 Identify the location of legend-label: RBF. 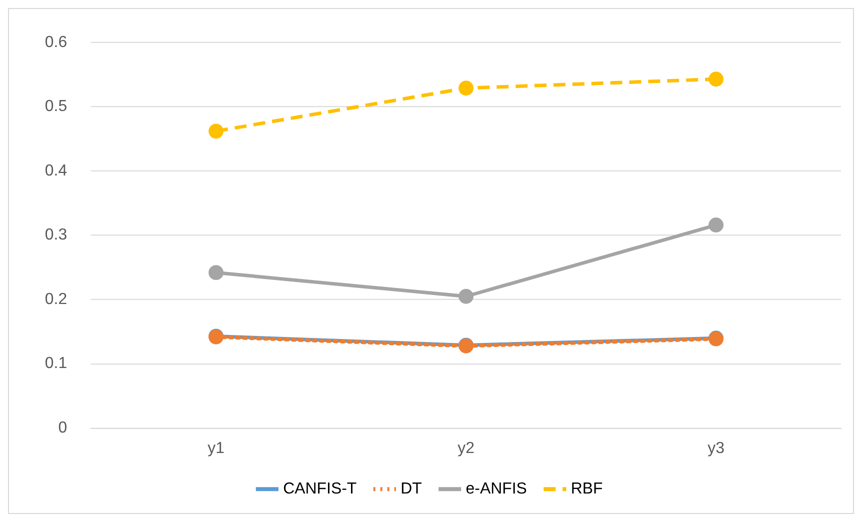
(587, 489).